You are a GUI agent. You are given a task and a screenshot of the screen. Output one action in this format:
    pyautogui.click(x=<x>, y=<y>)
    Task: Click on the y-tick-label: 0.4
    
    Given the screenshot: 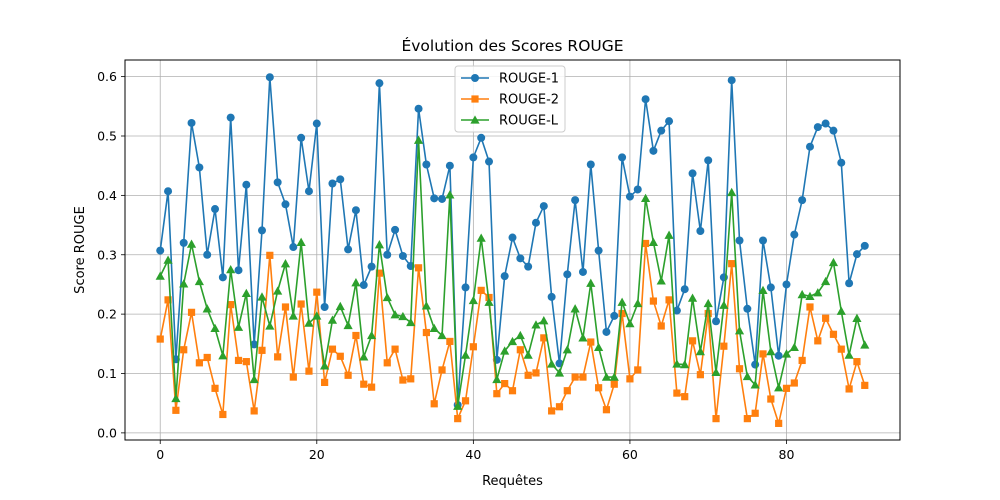 What is the action you would take?
    pyautogui.click(x=107, y=195)
    